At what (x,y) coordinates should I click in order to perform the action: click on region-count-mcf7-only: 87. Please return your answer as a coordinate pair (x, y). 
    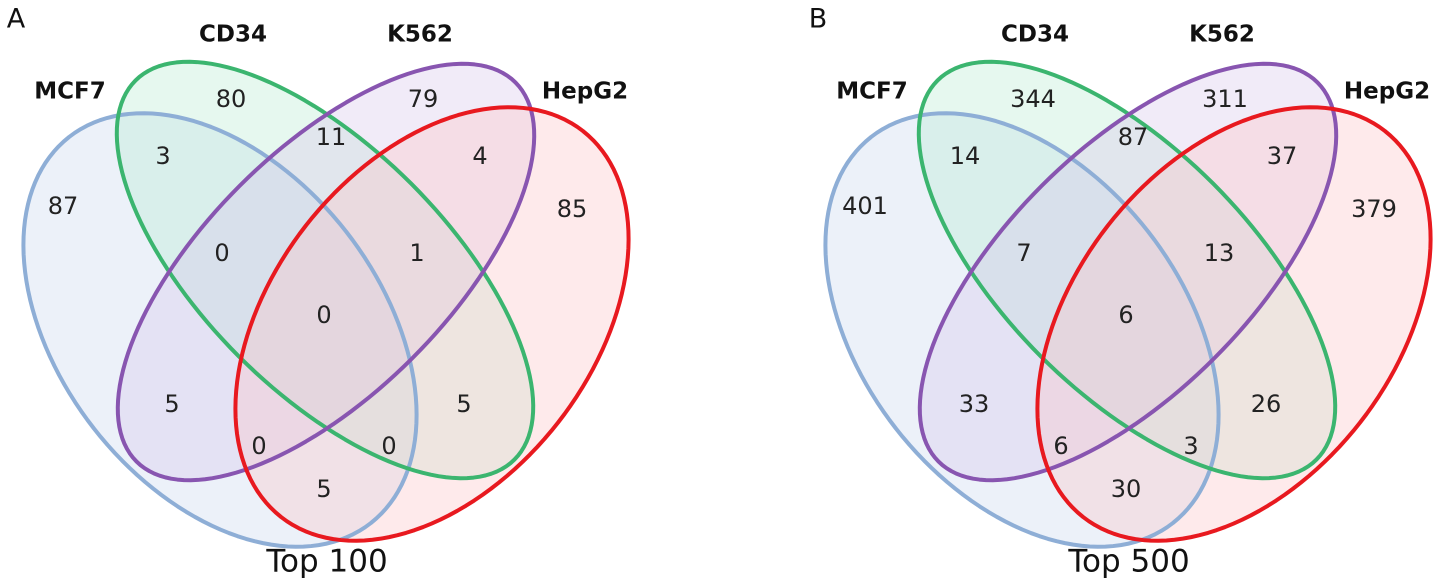
    Looking at the image, I should click on (63, 206).